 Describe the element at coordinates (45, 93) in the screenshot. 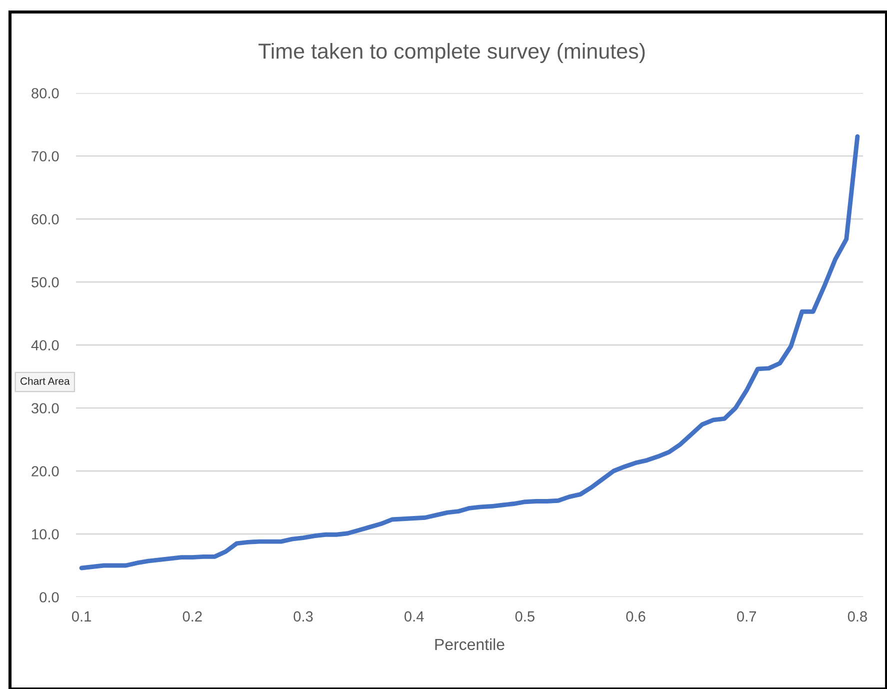

I see `y-tick-label: 80.0` at that location.